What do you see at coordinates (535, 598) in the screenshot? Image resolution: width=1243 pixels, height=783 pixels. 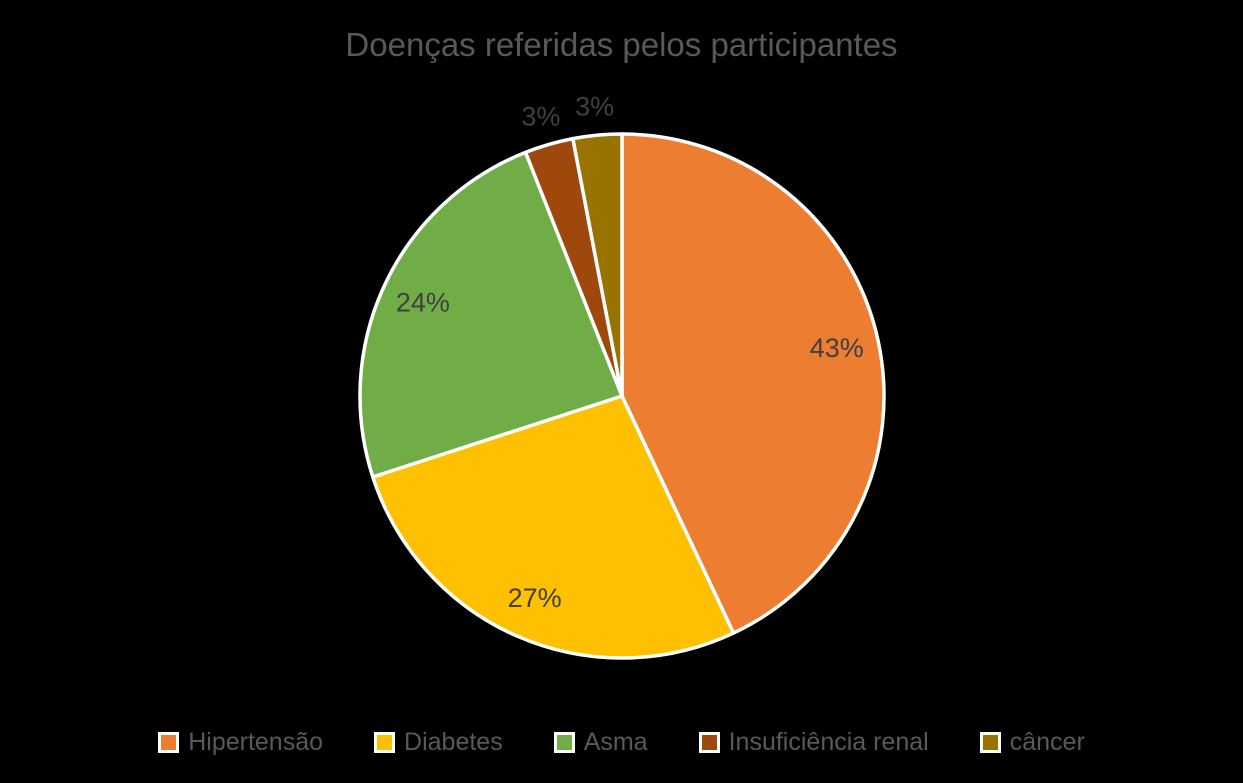 I see `data-label-diabetes: 27%` at bounding box center [535, 598].